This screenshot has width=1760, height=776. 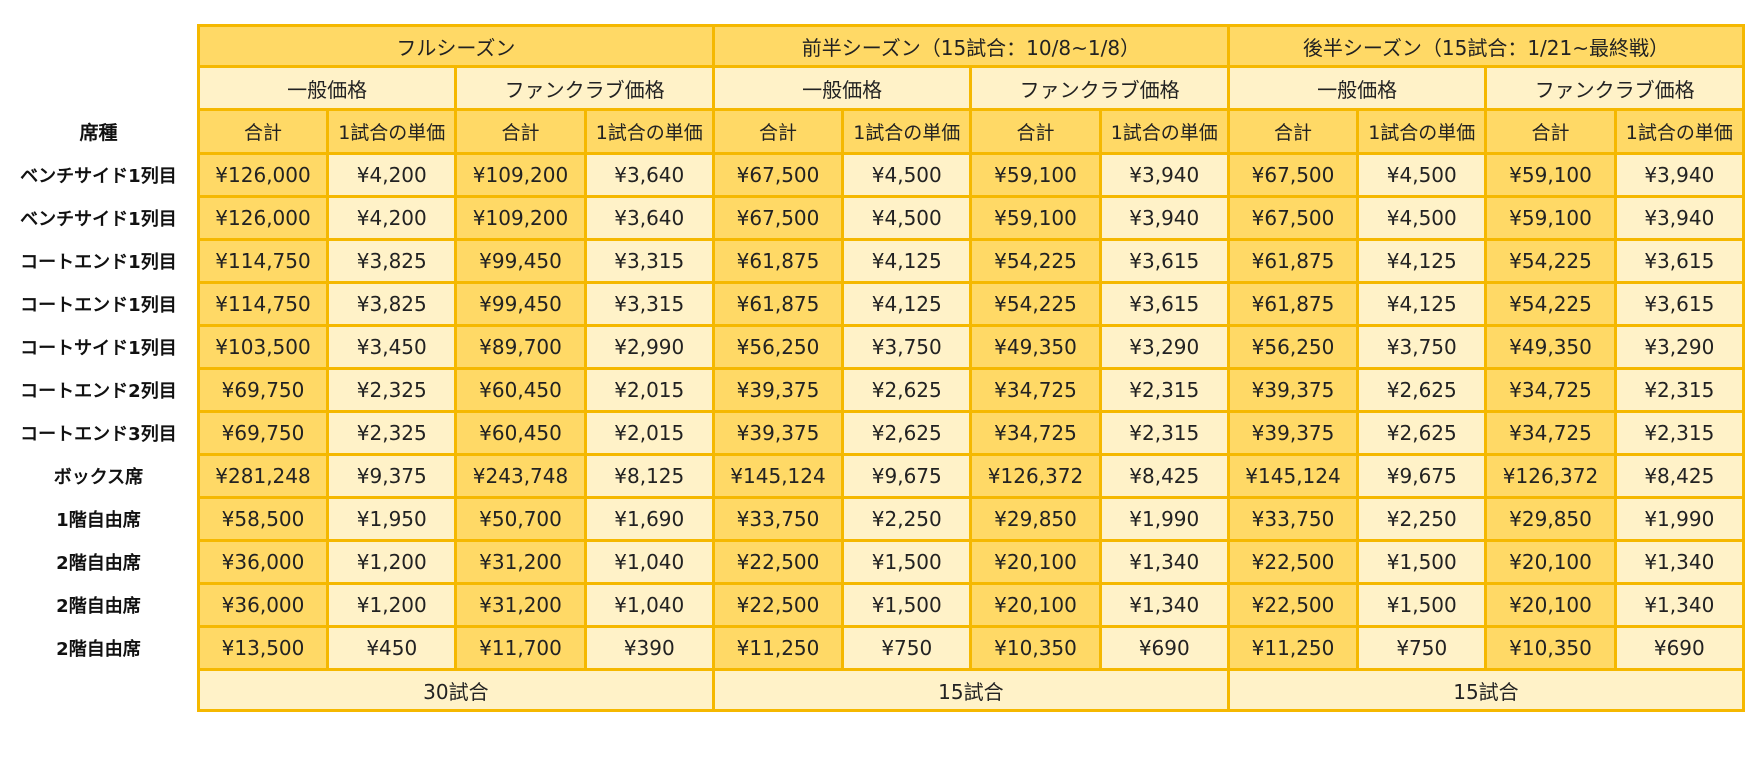 What do you see at coordinates (1679, 218) in the screenshot?
I see `unit-price-cell: ¥3,940` at bounding box center [1679, 218].